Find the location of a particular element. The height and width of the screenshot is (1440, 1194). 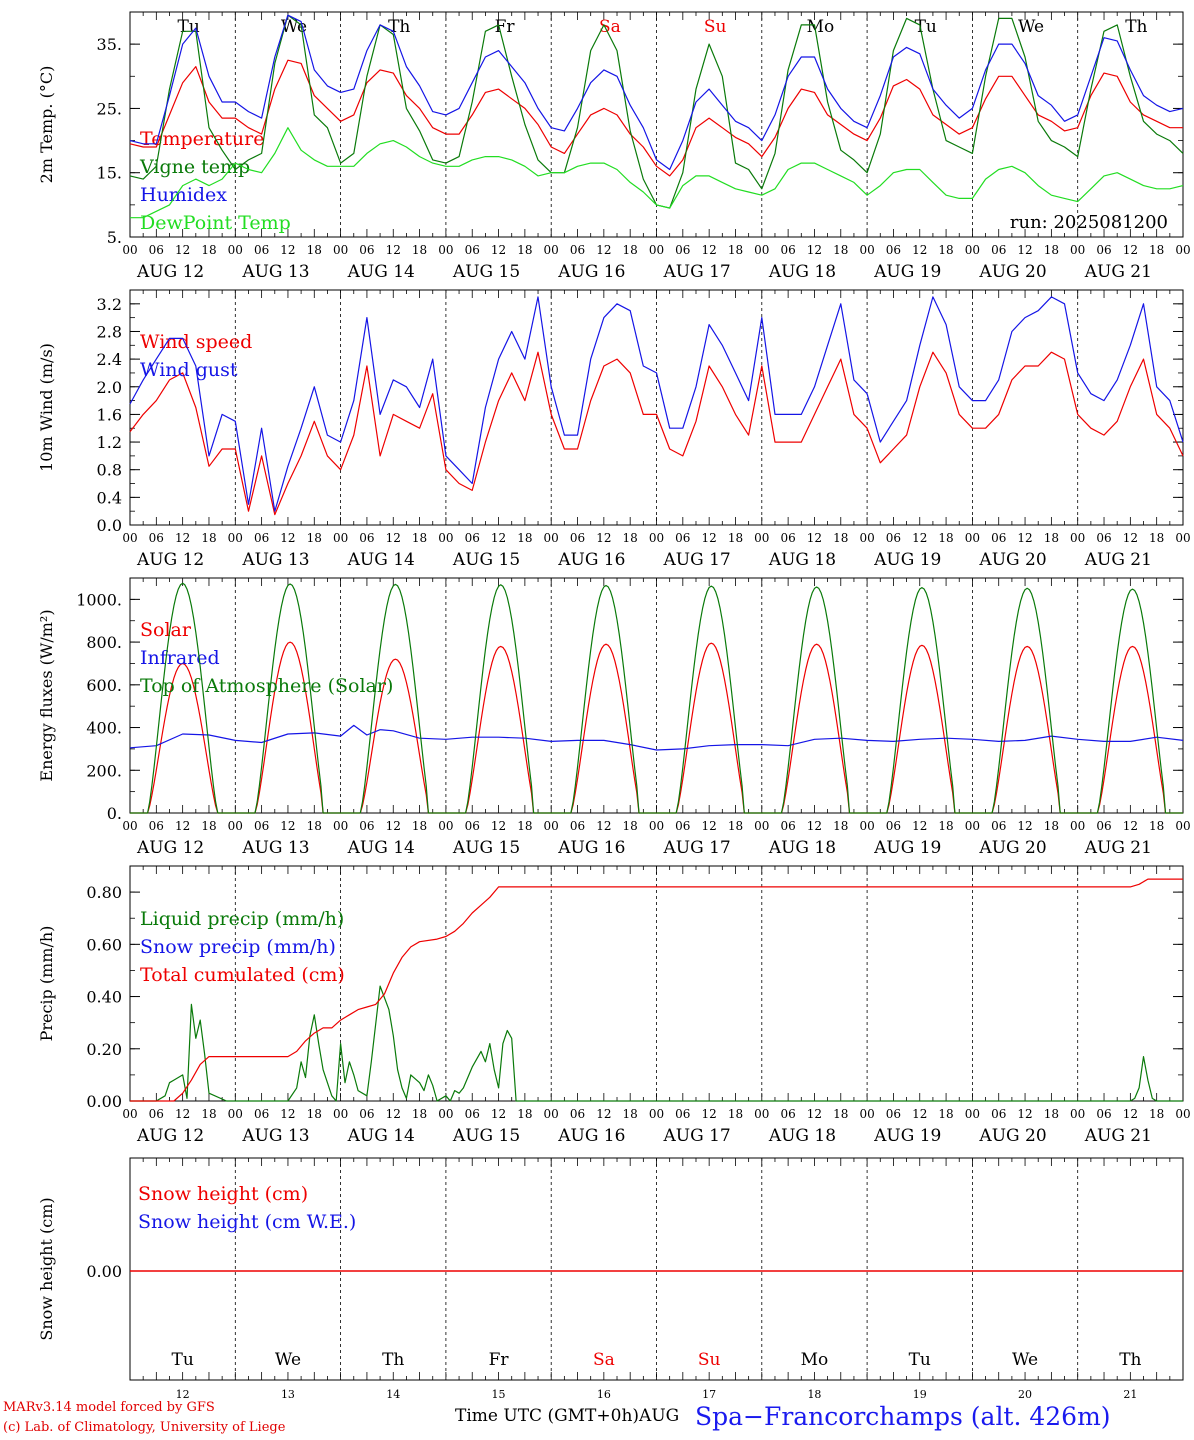

y-tick-label: 5. is located at coordinates (114, 237).